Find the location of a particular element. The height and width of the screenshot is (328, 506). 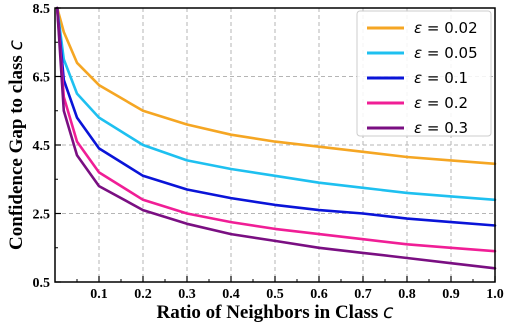

legend-entry: ε = 0.1 is located at coordinates (417, 78).